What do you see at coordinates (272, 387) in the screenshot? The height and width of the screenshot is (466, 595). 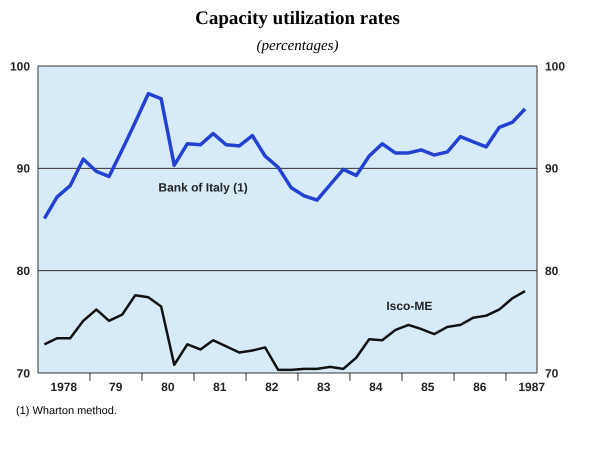 I see `x-tick-label: 82` at bounding box center [272, 387].